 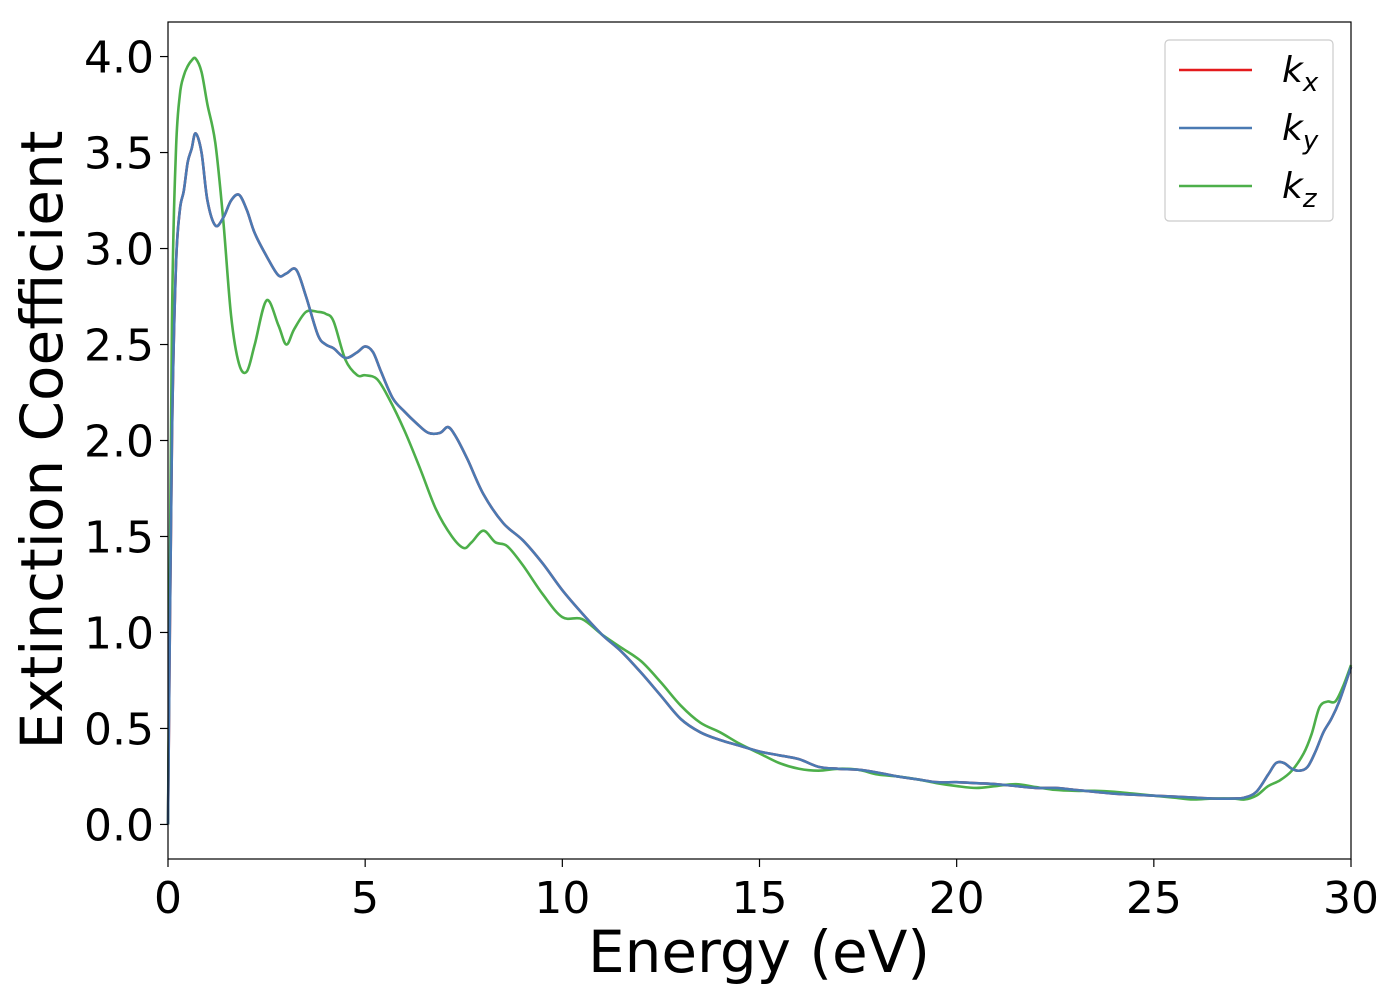 I want to click on x-tick-label: 20, so click(x=957, y=898).